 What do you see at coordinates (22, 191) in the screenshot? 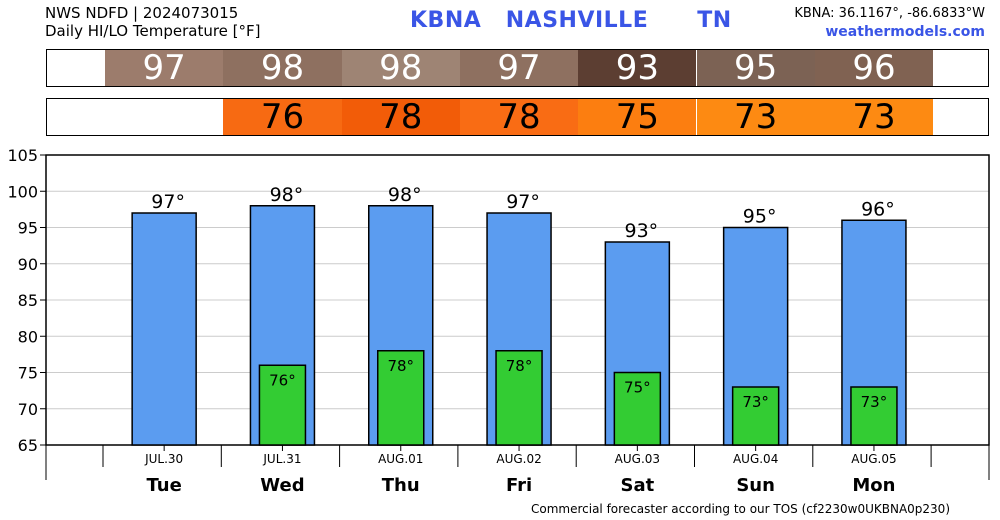
I see `y-tick-label: 100` at bounding box center [22, 191].